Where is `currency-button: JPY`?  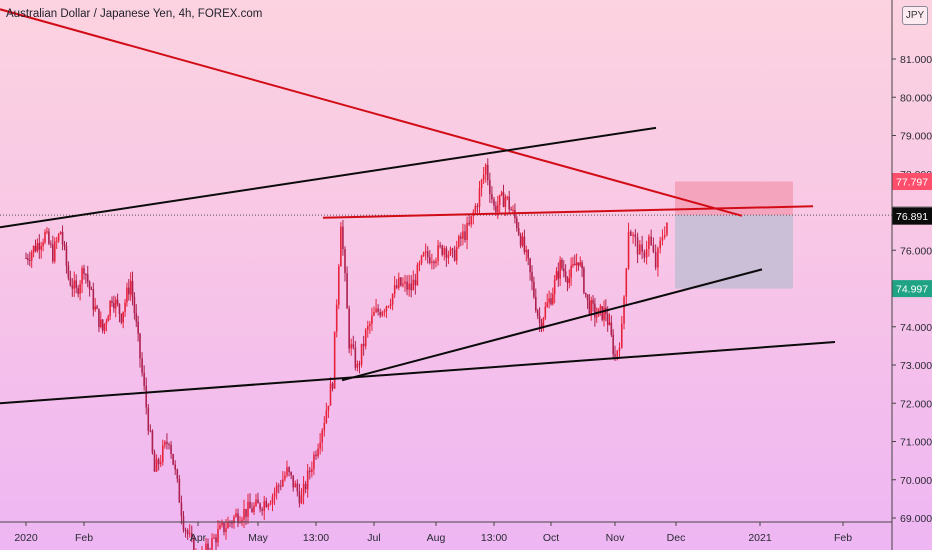 currency-button: JPY is located at coordinates (915, 15).